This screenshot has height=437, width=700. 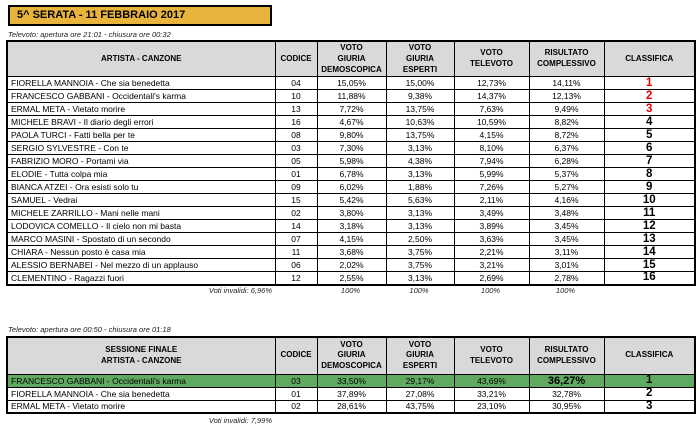 I want to click on codice-cell: 04, so click(x=296, y=83).